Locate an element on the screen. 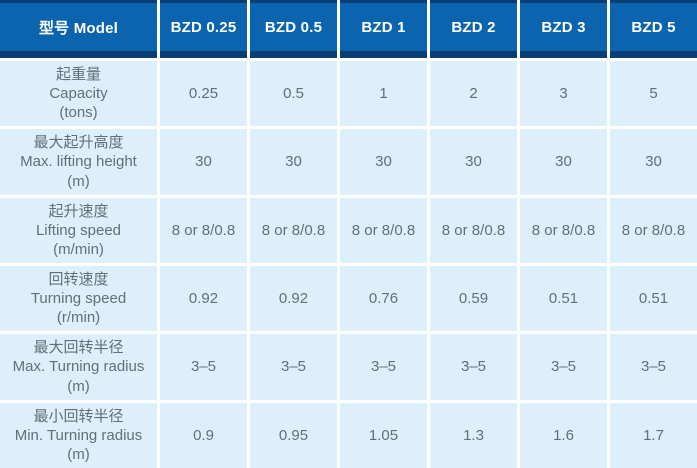 This screenshot has height=468, width=697. row-label-en: Max. Turning radius is located at coordinates (78, 367).